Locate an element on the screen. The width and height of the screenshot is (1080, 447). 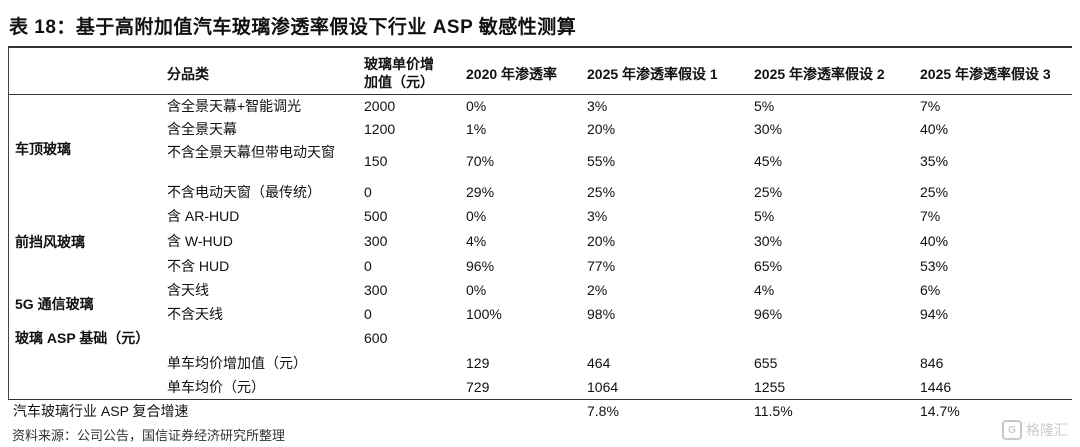
watermark: G 格隆汇 is located at coordinates (1035, 430).